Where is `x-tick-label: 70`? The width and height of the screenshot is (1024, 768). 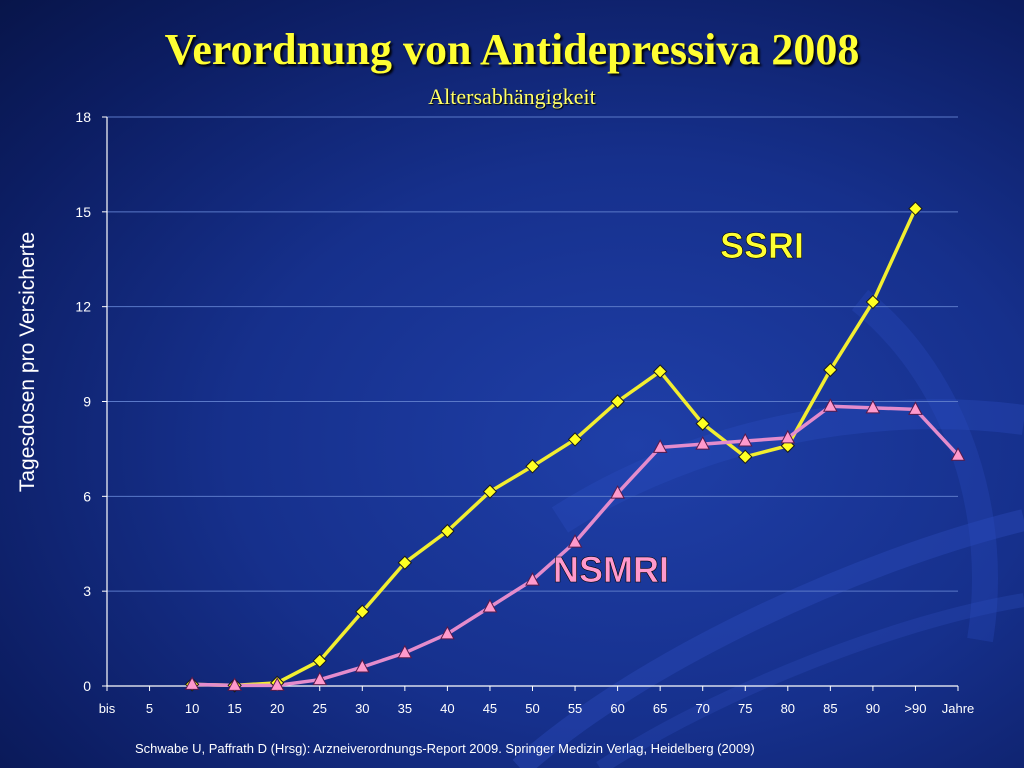 x-tick-label: 70 is located at coordinates (702, 708).